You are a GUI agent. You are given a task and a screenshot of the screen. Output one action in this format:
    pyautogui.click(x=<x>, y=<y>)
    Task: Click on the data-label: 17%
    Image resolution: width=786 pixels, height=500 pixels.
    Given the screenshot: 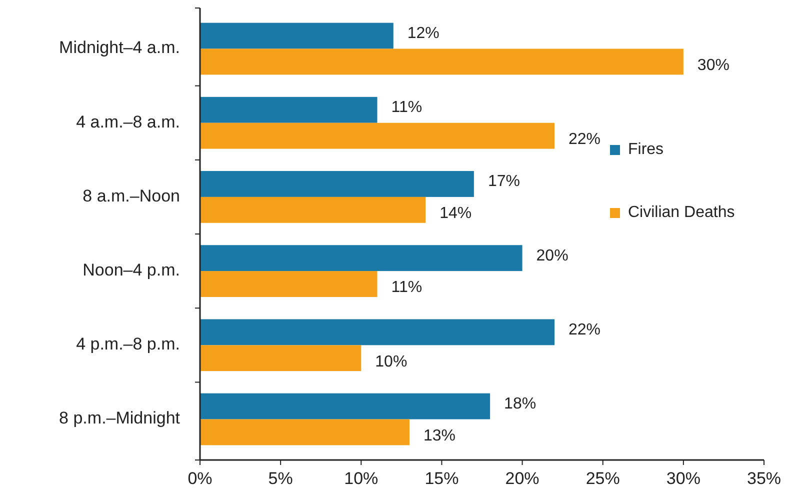 What is the action you would take?
    pyautogui.click(x=504, y=181)
    